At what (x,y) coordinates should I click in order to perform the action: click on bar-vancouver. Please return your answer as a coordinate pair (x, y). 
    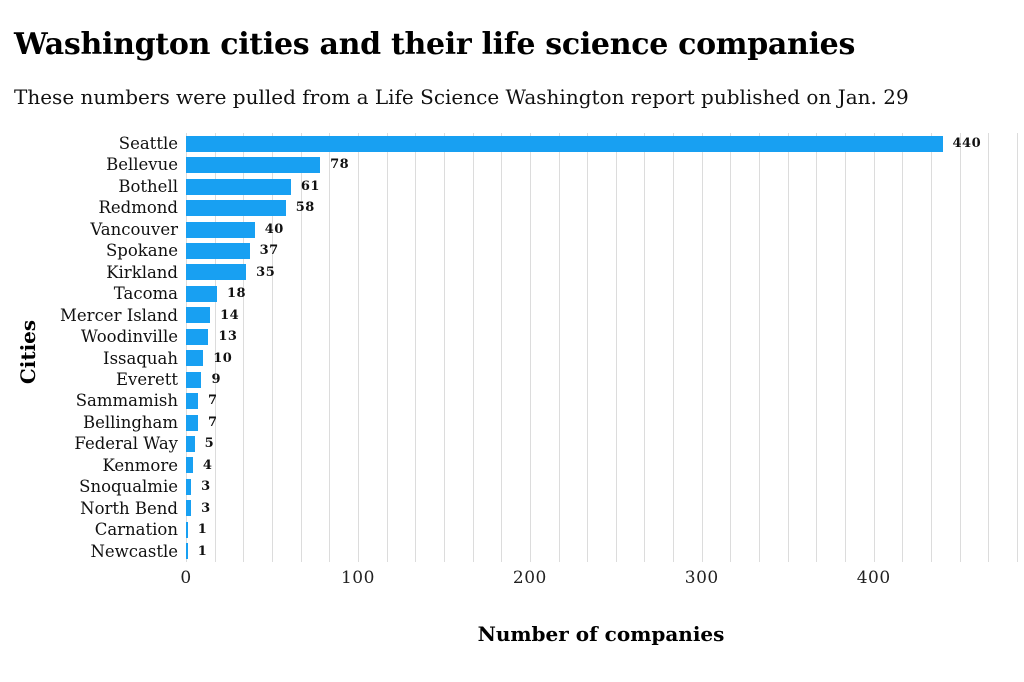
    Looking at the image, I should click on (220, 229).